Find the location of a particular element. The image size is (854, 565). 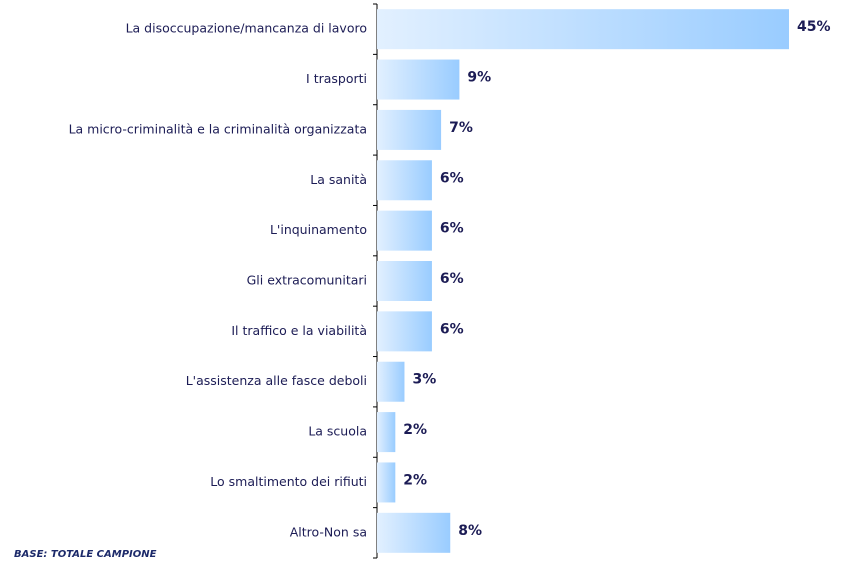

category-label: Lo smaltimento dei rifiuti is located at coordinates (288, 481).